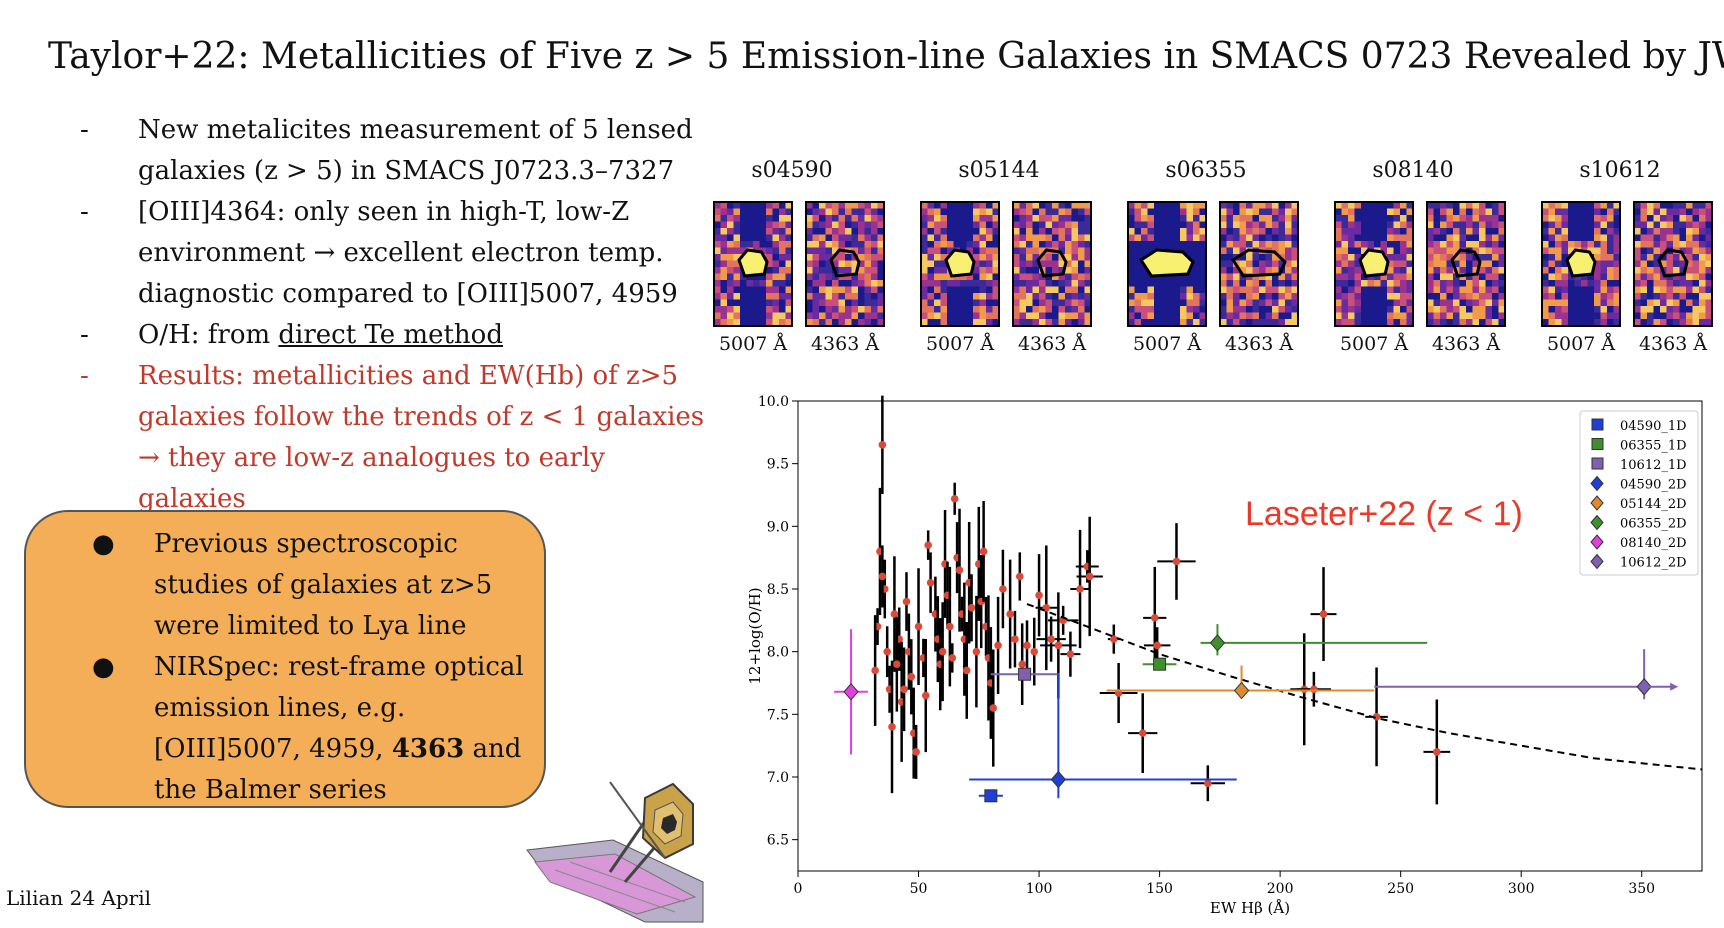 This screenshot has width=1724, height=928. I want to click on bullet-line: [OIII]4364: only seen in high-T, low-Z, so click(384, 212).